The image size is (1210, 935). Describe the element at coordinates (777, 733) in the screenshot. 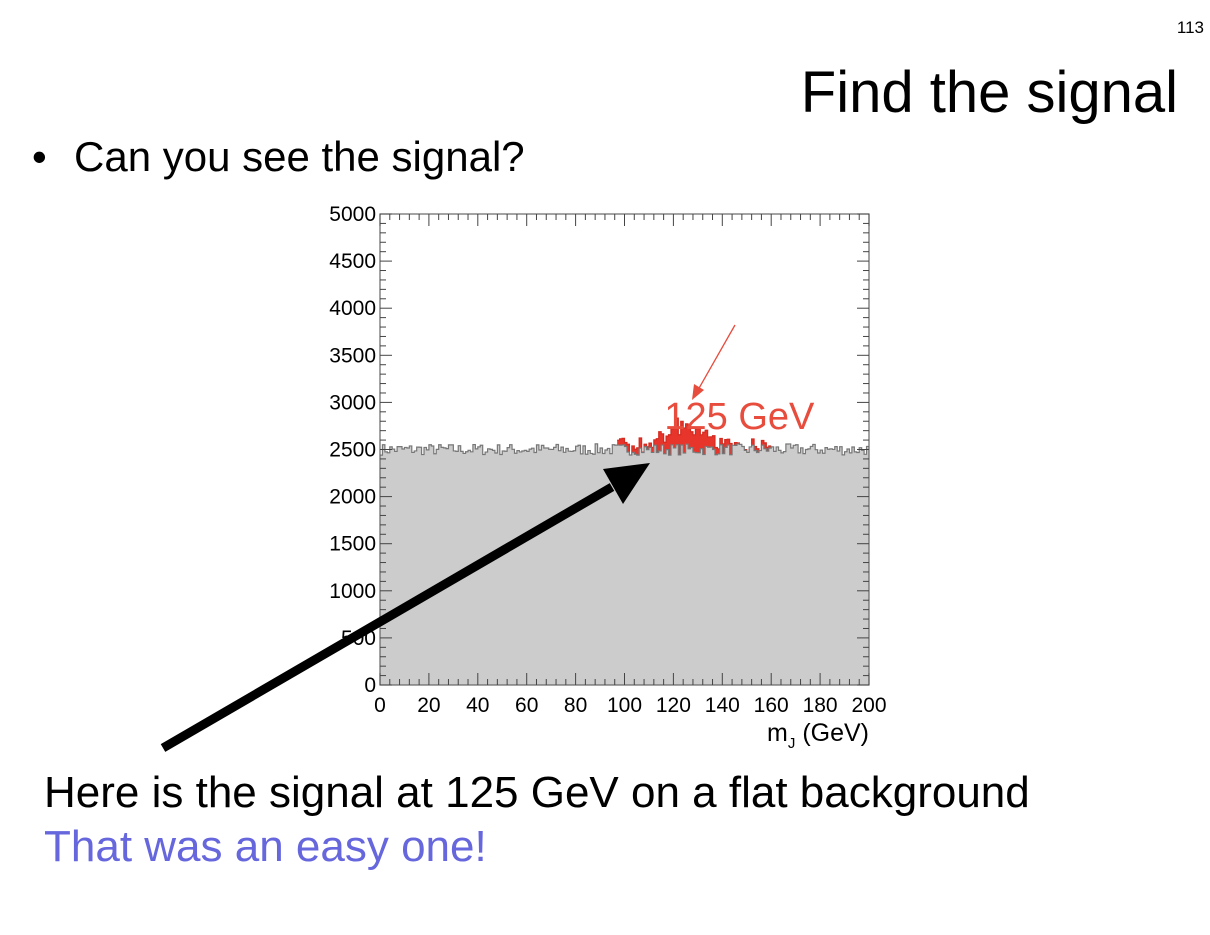

I see `x-axis-label-main: m` at that location.